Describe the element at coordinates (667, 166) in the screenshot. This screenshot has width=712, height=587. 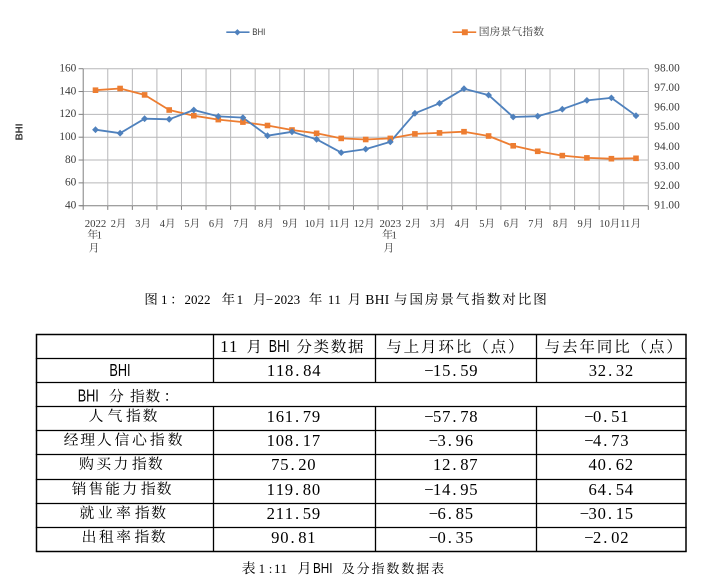
I see `svg-text: 93.00` at that location.